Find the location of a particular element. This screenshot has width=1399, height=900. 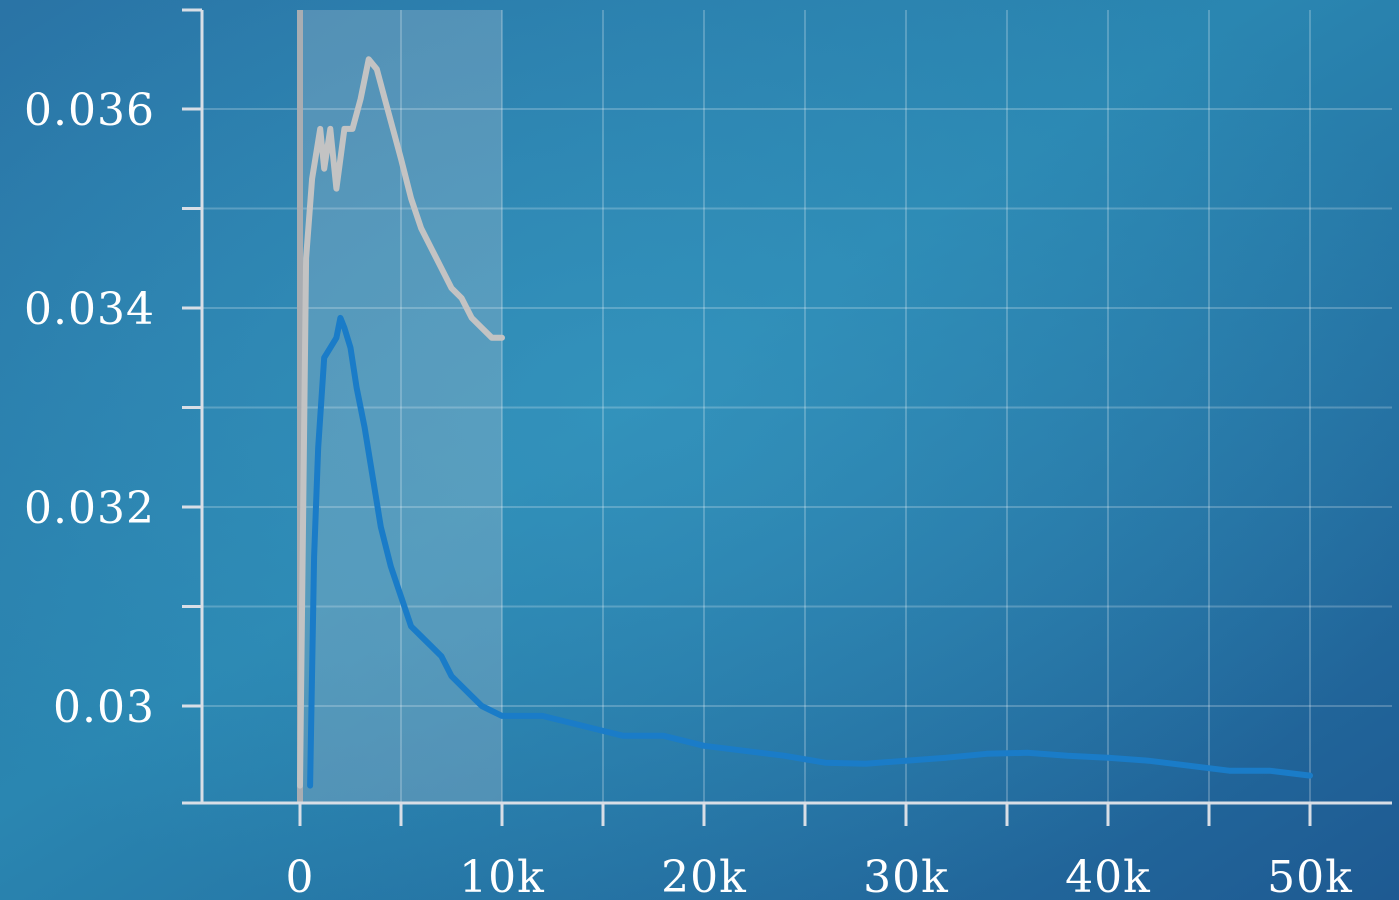

x-tick-label: 10k is located at coordinates (502, 876).